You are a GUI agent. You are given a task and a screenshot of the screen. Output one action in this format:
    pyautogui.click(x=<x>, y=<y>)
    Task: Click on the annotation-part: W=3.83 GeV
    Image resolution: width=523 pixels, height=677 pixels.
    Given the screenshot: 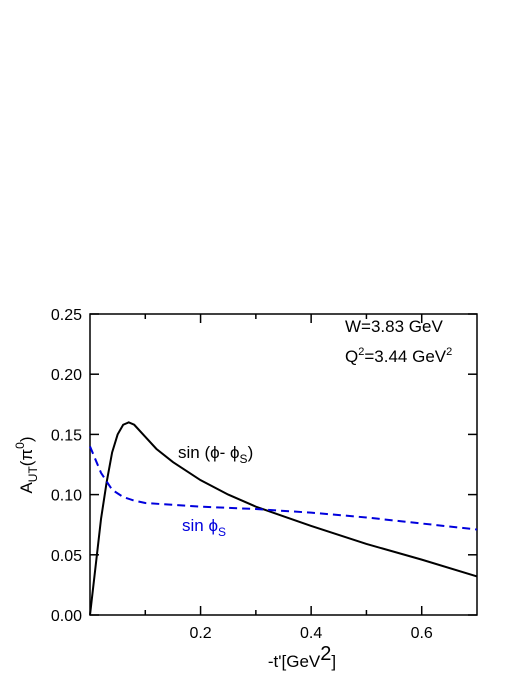 What is the action you would take?
    pyautogui.click(x=394, y=326)
    